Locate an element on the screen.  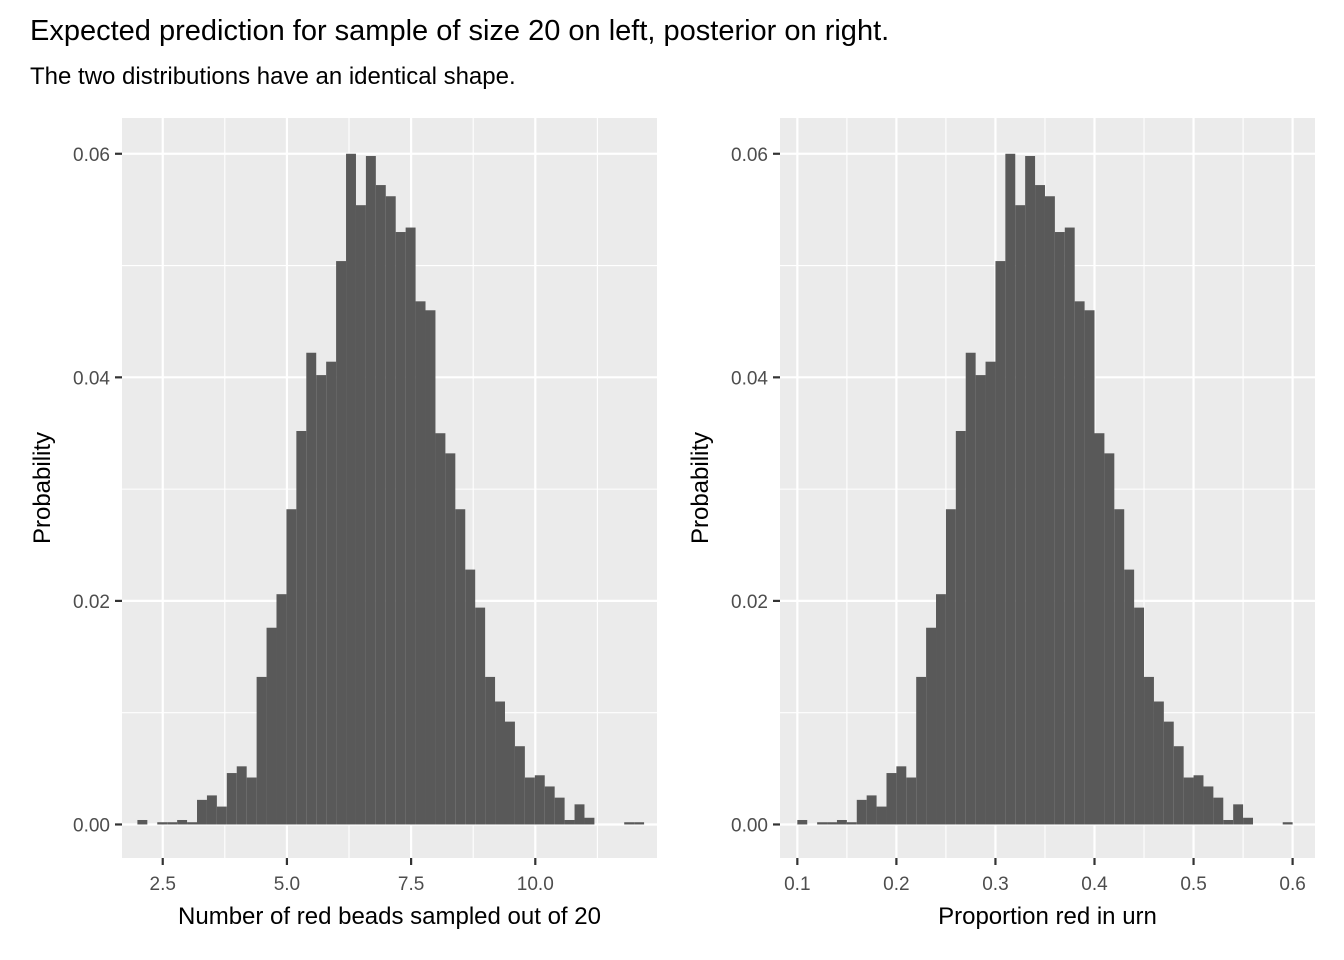
x-tick-label: 0.6 is located at coordinates (1292, 884).